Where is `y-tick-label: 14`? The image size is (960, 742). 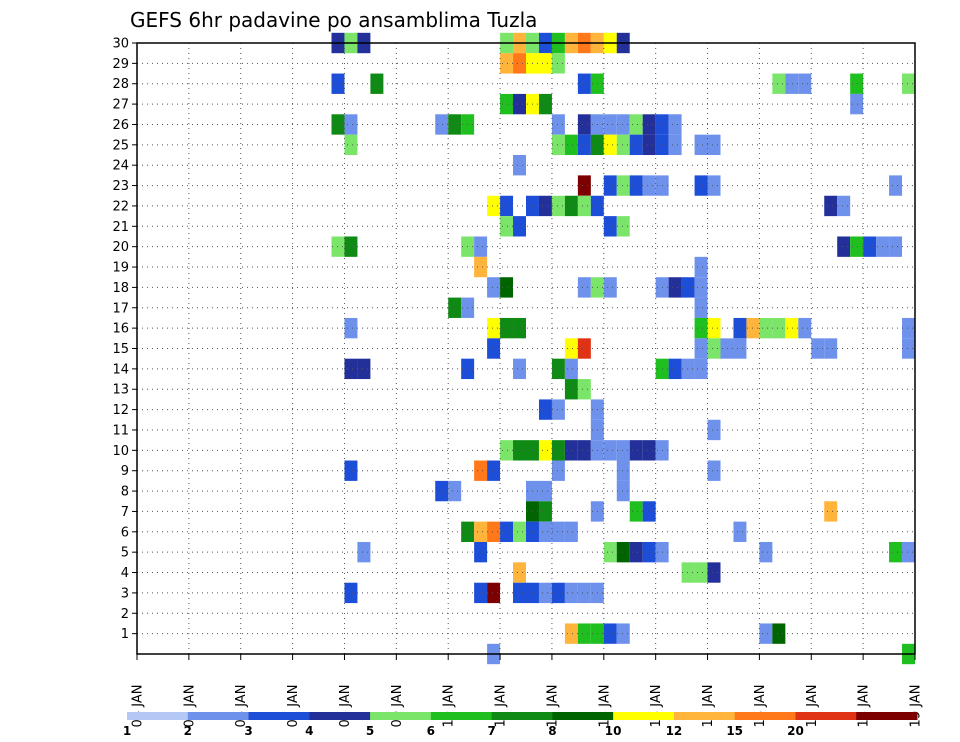 y-tick-label: 14 is located at coordinates (120, 369).